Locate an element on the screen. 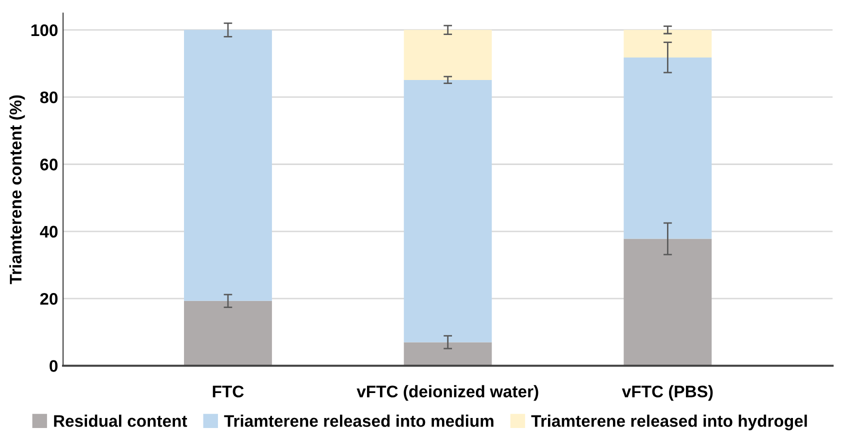 The image size is (841, 438). x-tick-label: FTC is located at coordinates (228, 392).